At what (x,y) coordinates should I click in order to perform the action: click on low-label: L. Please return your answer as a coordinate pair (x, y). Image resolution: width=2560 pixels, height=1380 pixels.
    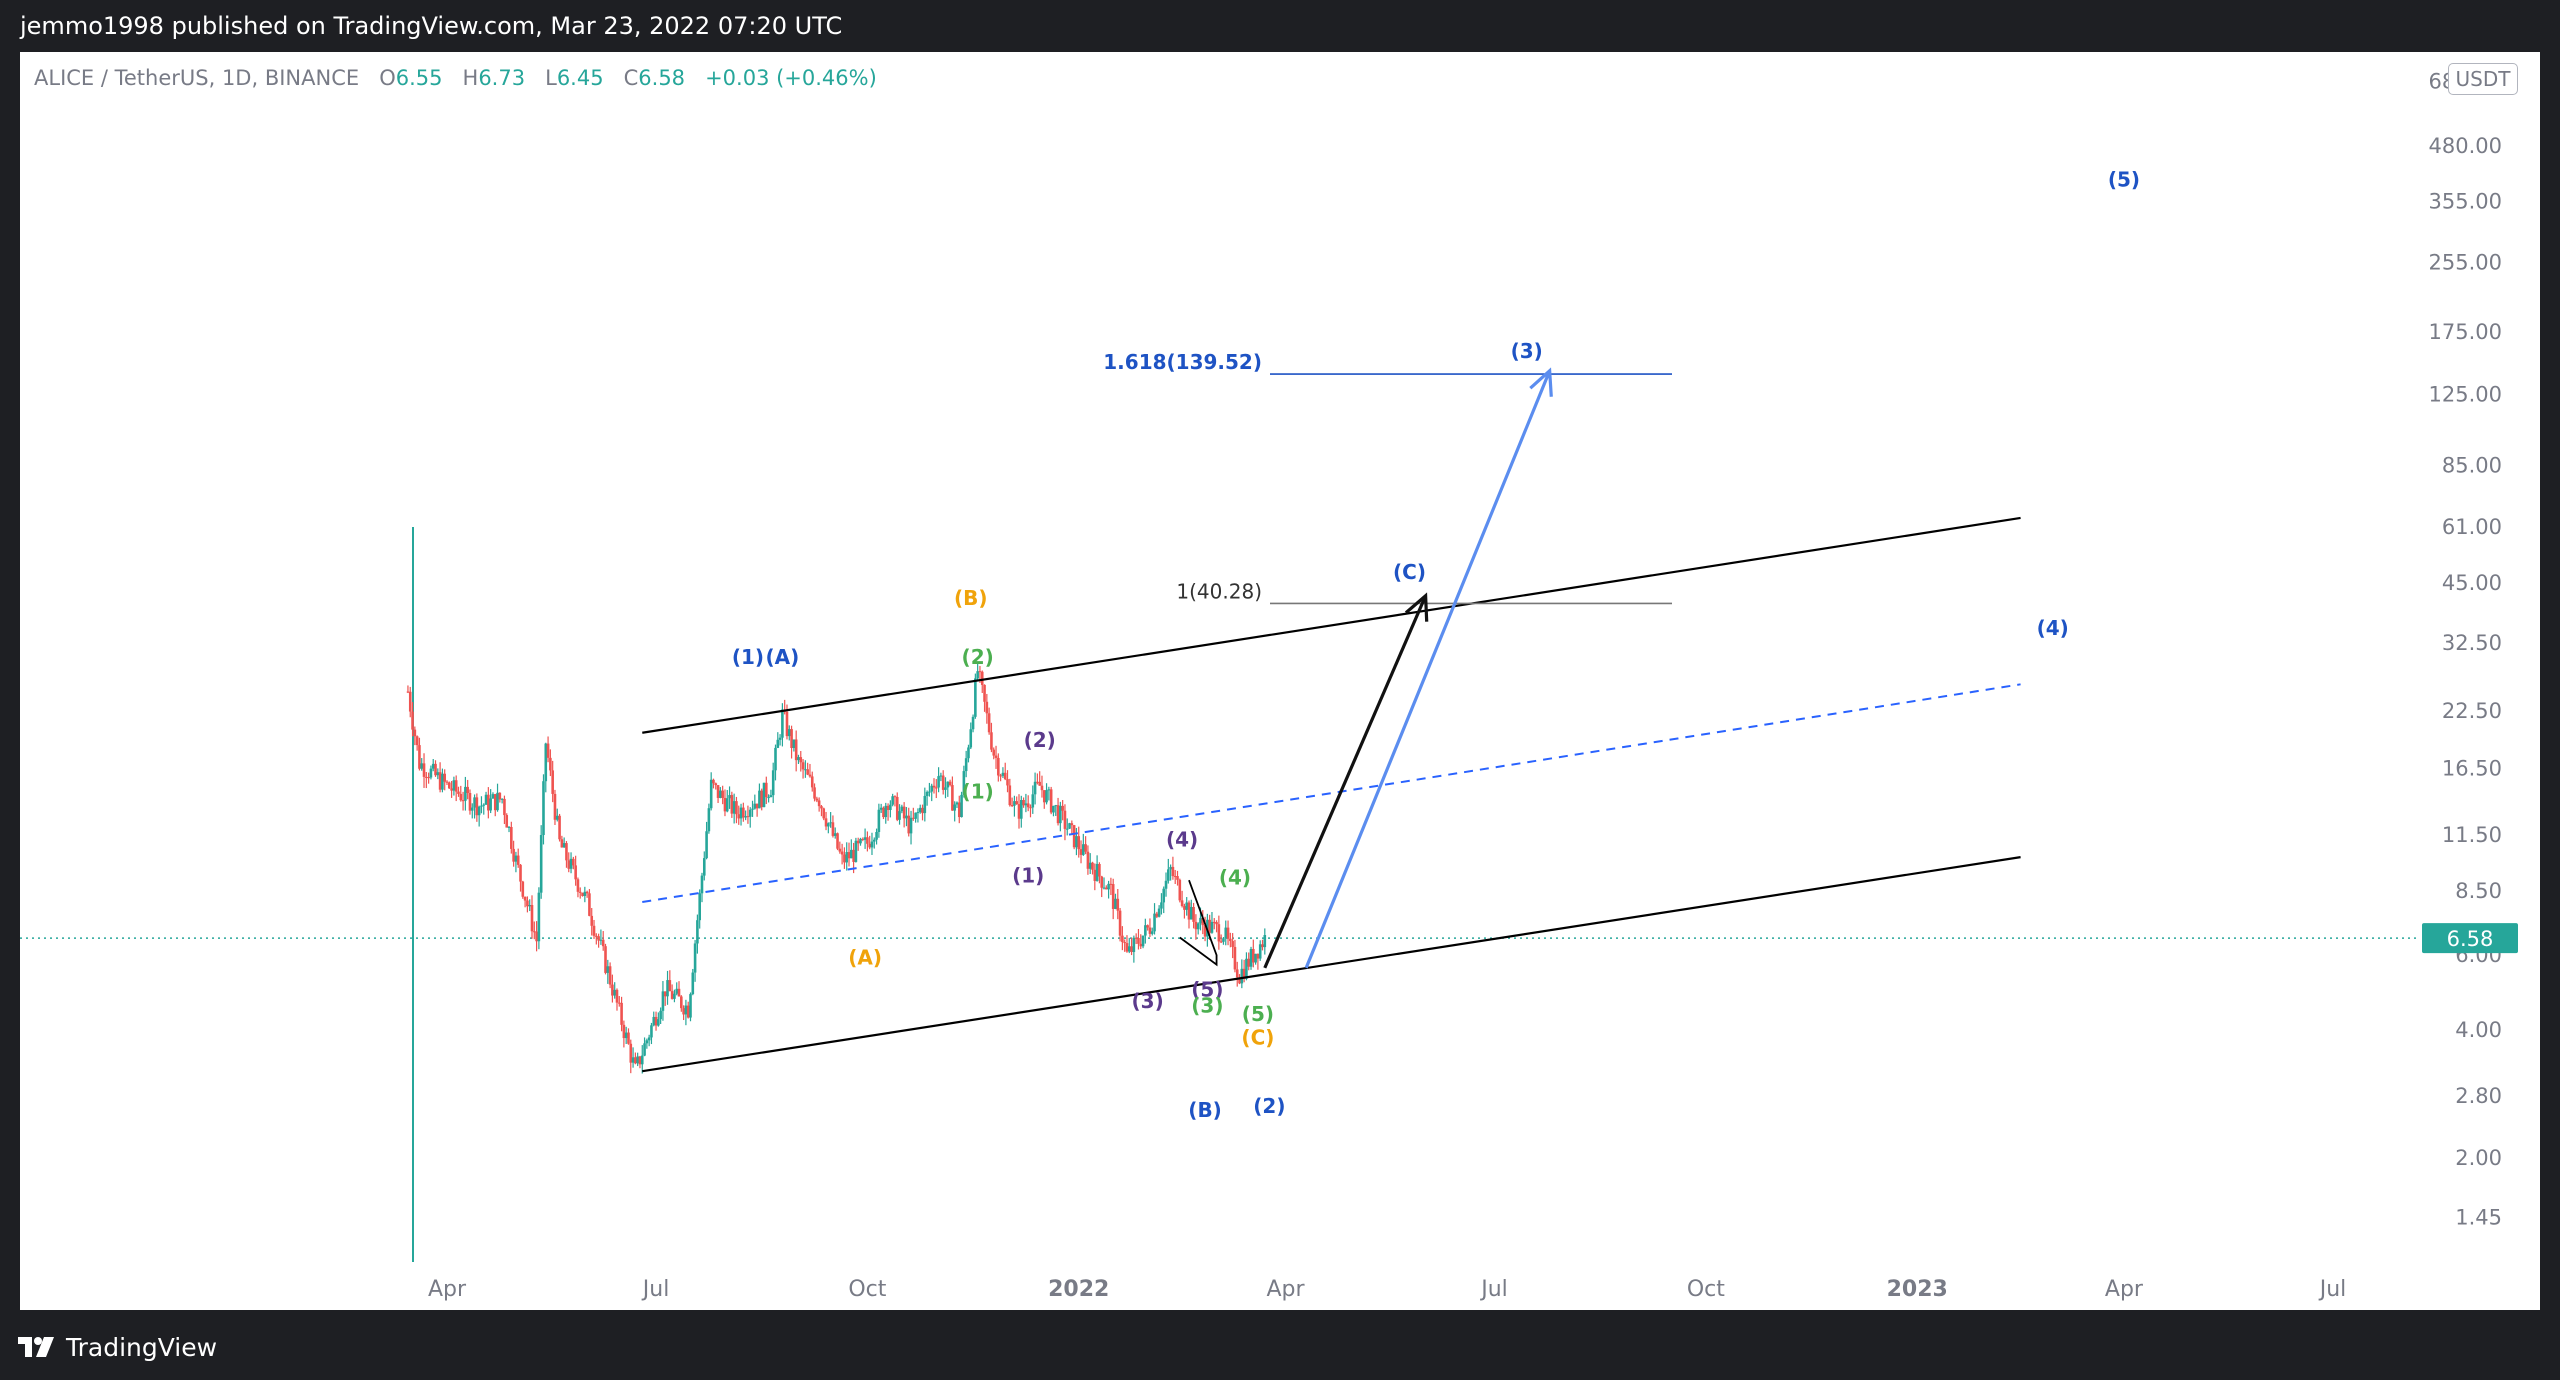
    Looking at the image, I should click on (551, 78).